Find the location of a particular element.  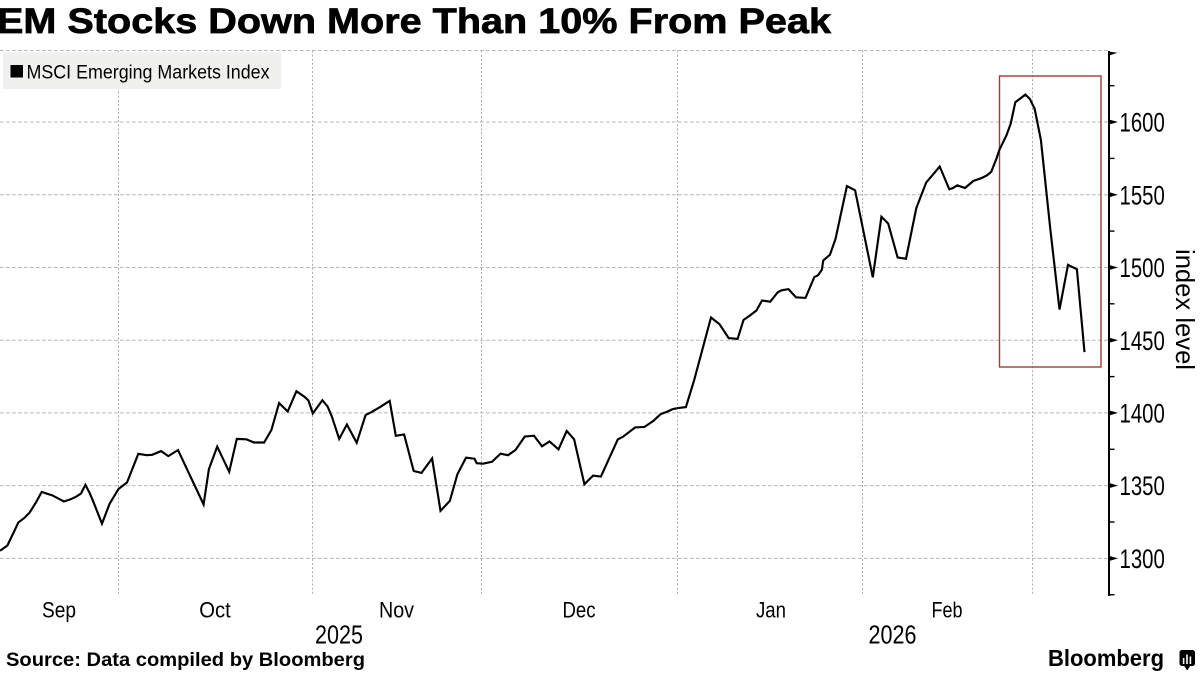

svg-text: Oct is located at coordinates (215, 610).